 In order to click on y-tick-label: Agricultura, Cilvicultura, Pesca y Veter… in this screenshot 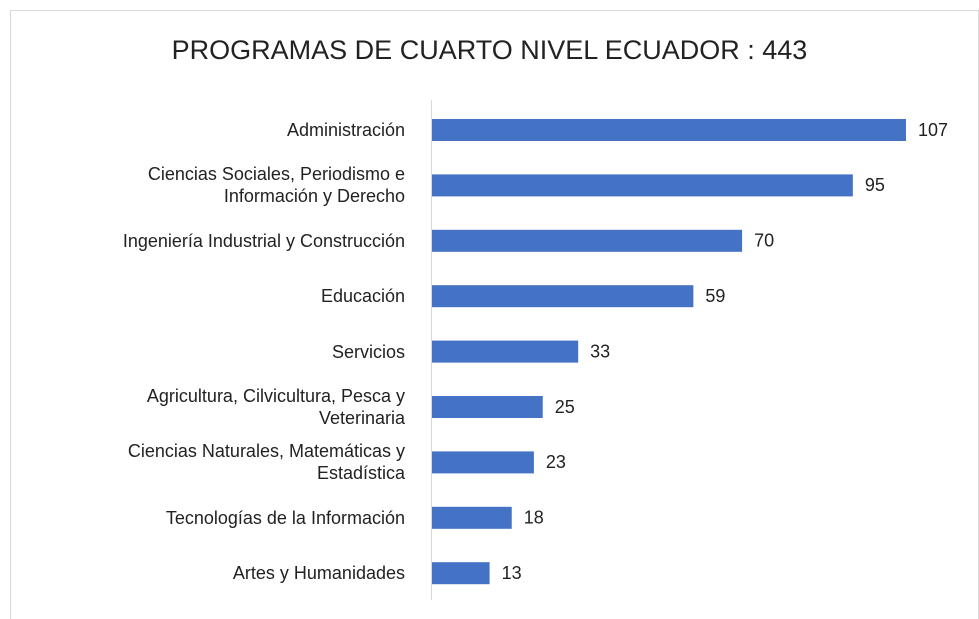, I will do `click(275, 407)`.